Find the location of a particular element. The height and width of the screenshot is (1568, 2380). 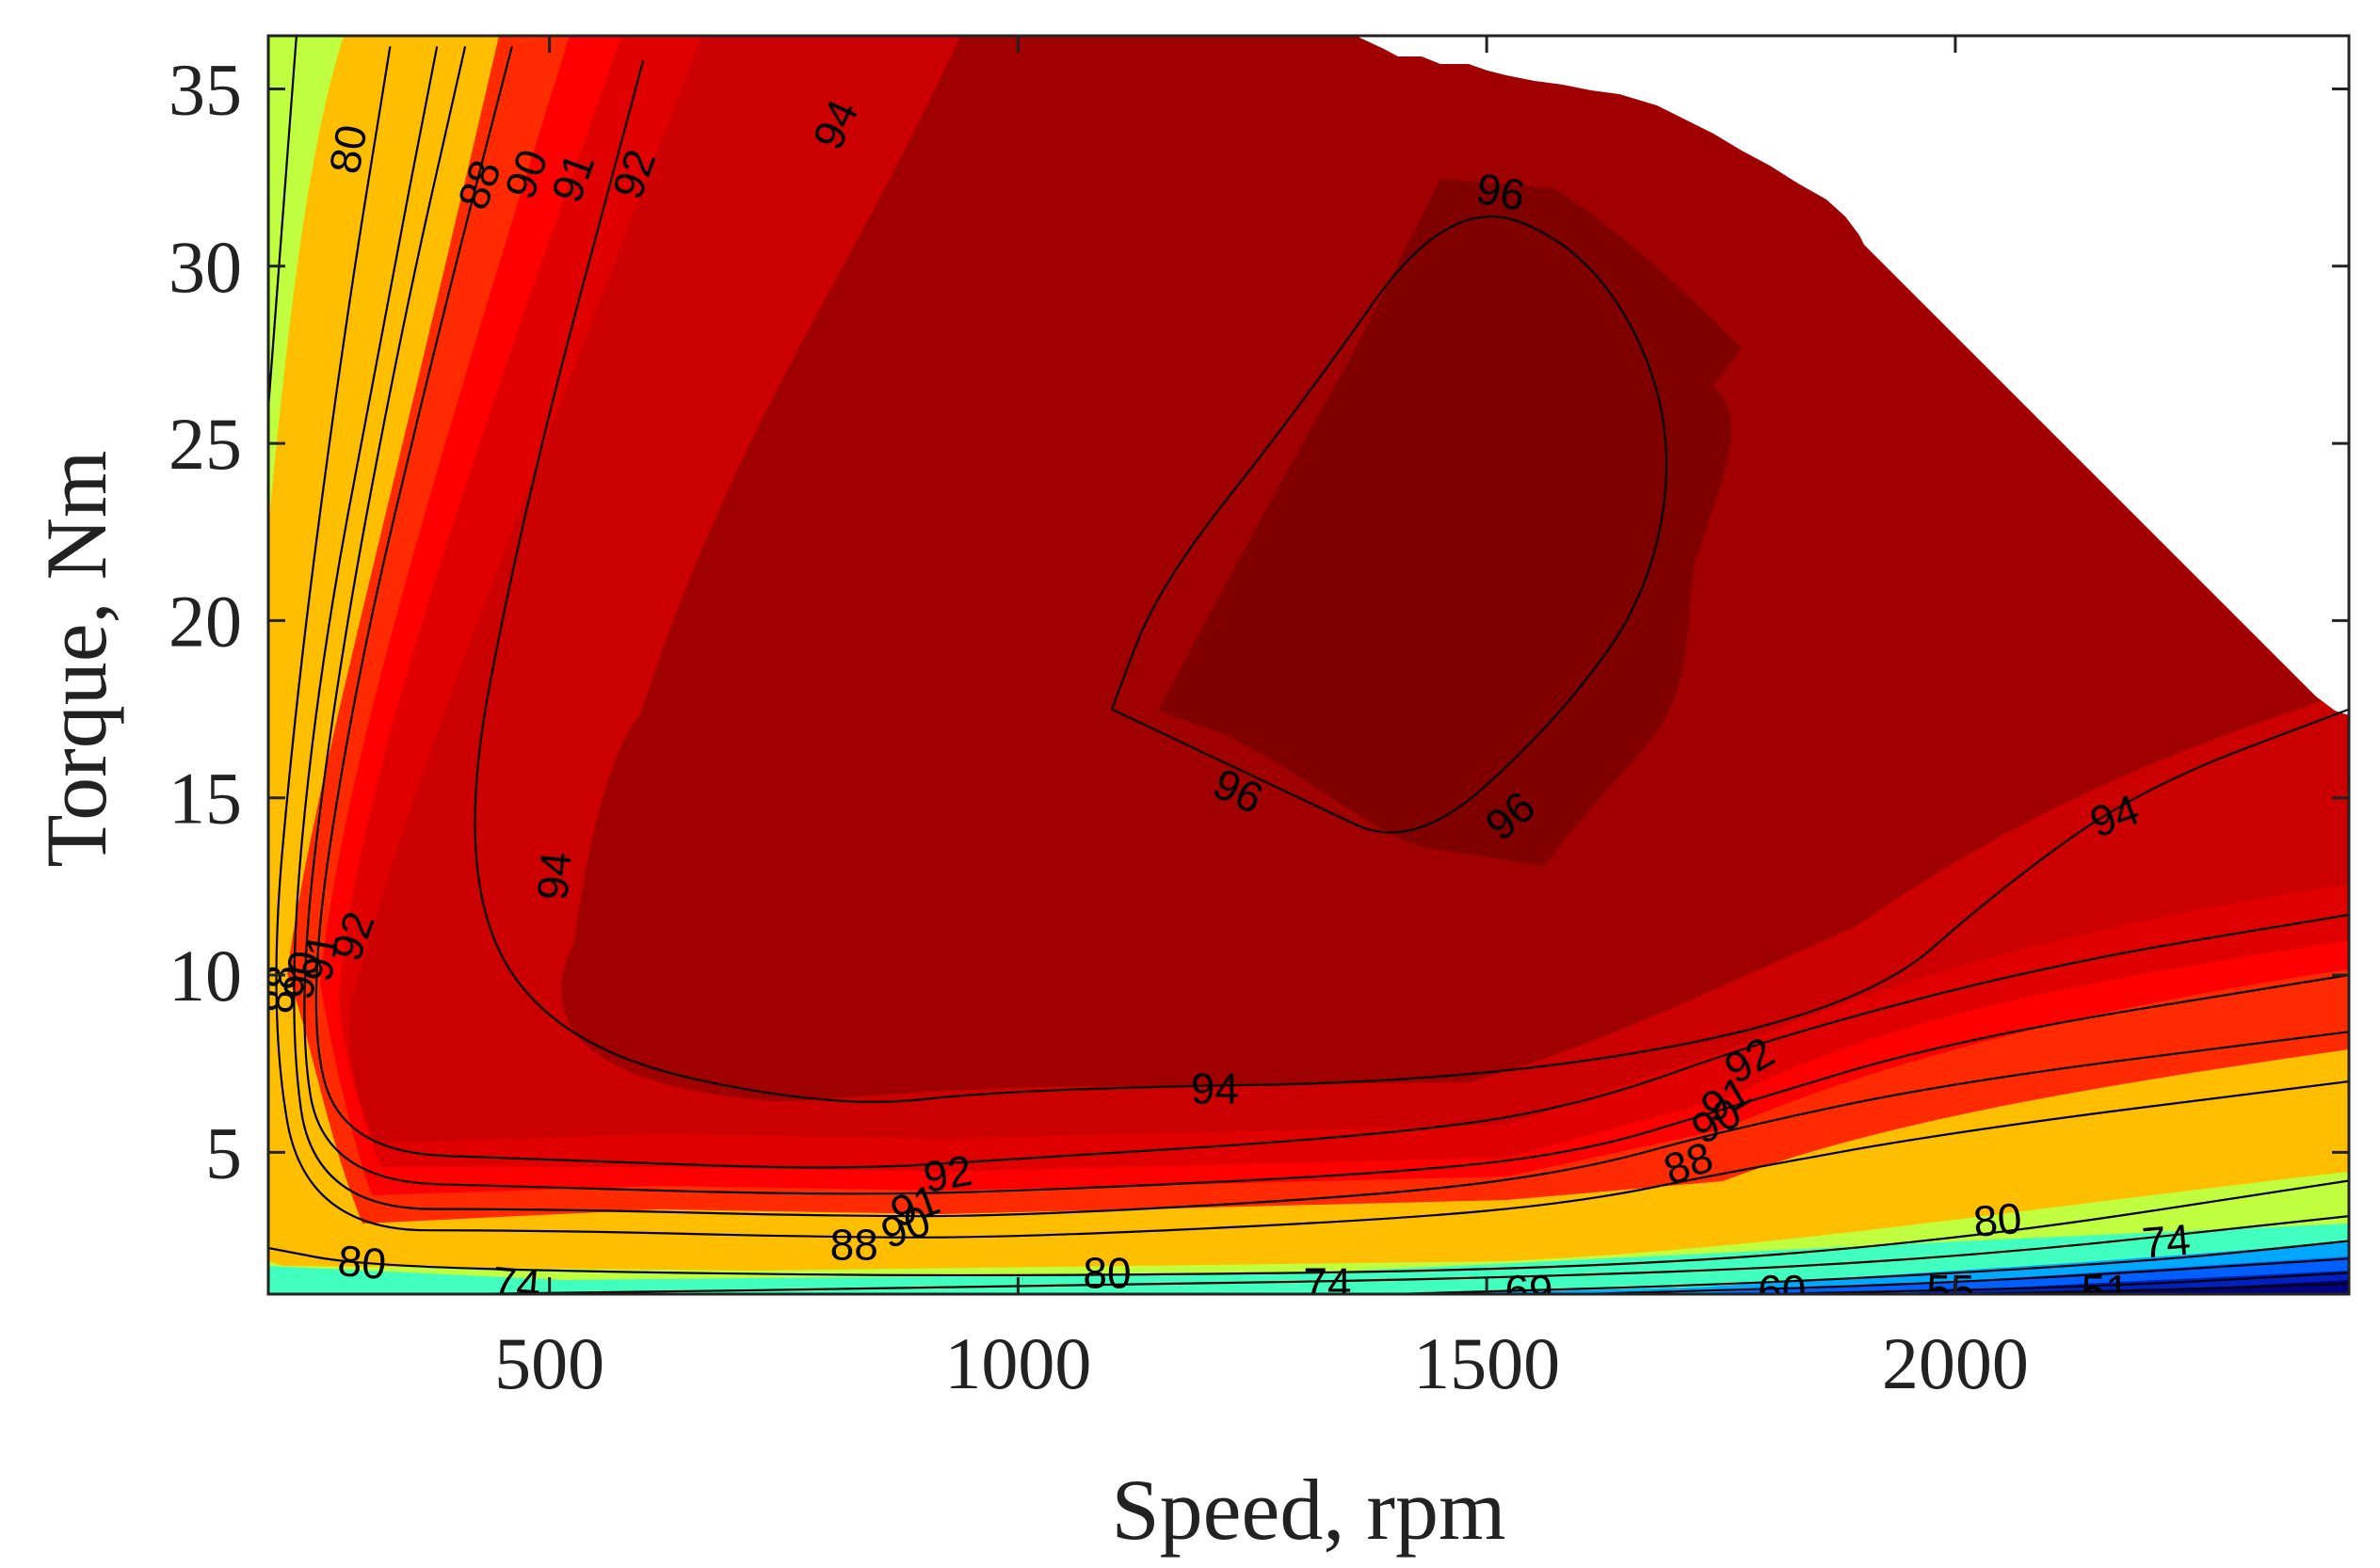

y-tick-label: 5 is located at coordinates (223, 1152).